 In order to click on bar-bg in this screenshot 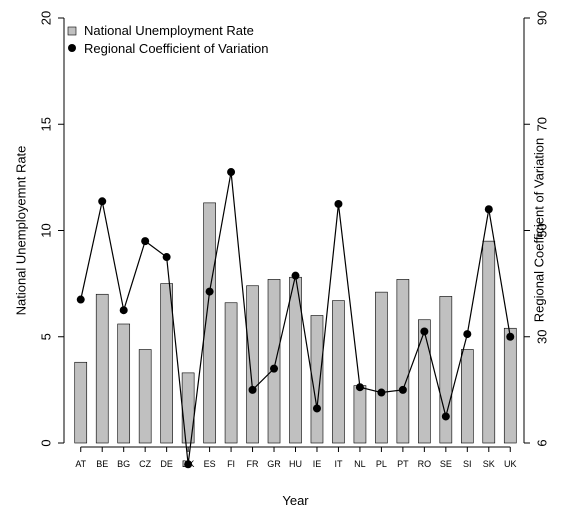, I will do `click(124, 383)`.